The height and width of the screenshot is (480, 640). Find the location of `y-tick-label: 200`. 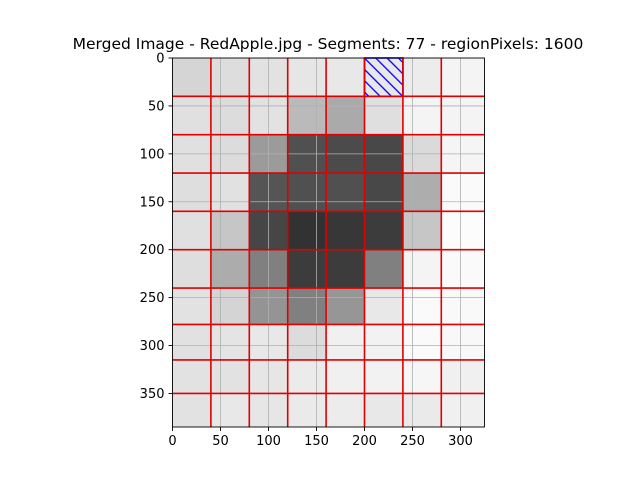

y-tick-label: 200 is located at coordinates (152, 250).